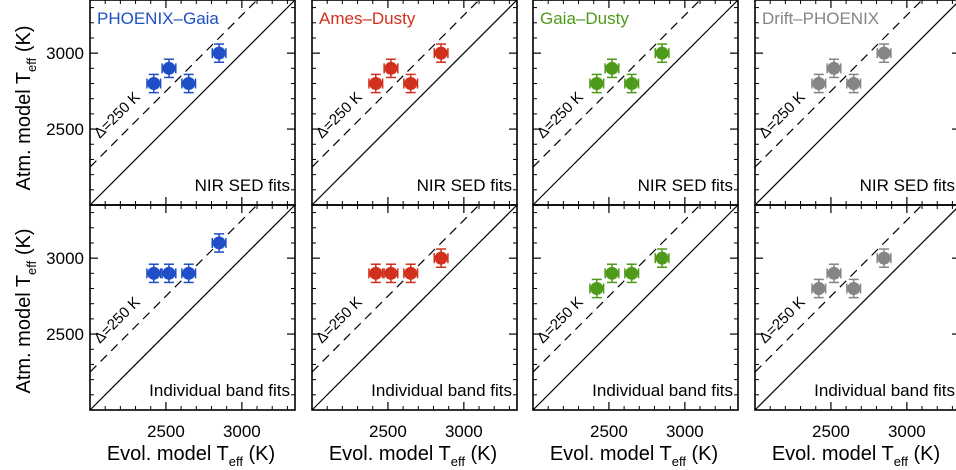 The image size is (956, 470). Describe the element at coordinates (634, 456) in the screenshot. I see `x-axis-label-col3: Evol. model Teff (K)` at that location.